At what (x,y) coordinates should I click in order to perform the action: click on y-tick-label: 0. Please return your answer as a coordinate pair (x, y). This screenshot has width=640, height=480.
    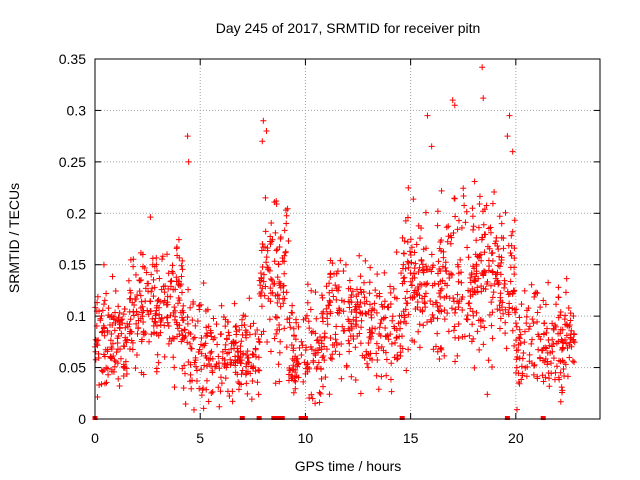
    Looking at the image, I should click on (82, 419).